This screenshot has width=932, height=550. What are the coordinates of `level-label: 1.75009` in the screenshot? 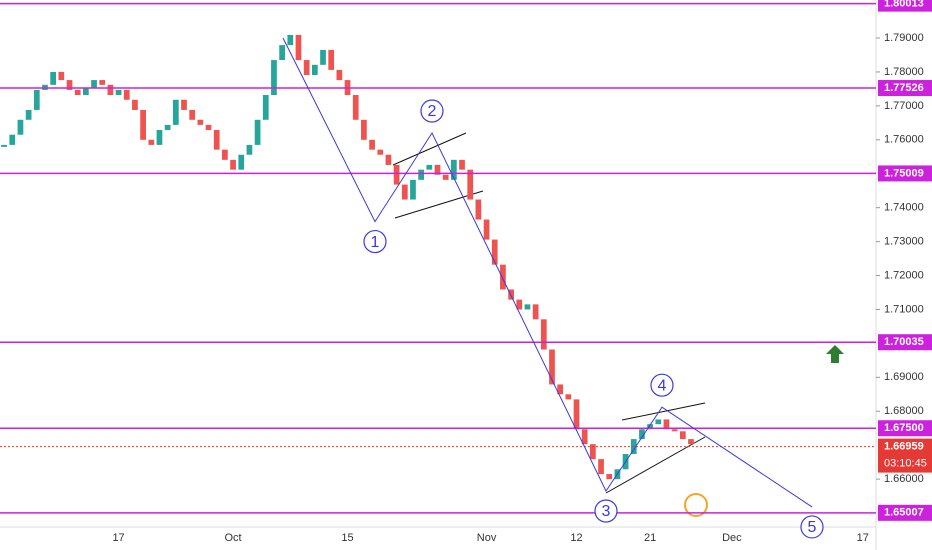 It's located at (904, 173).